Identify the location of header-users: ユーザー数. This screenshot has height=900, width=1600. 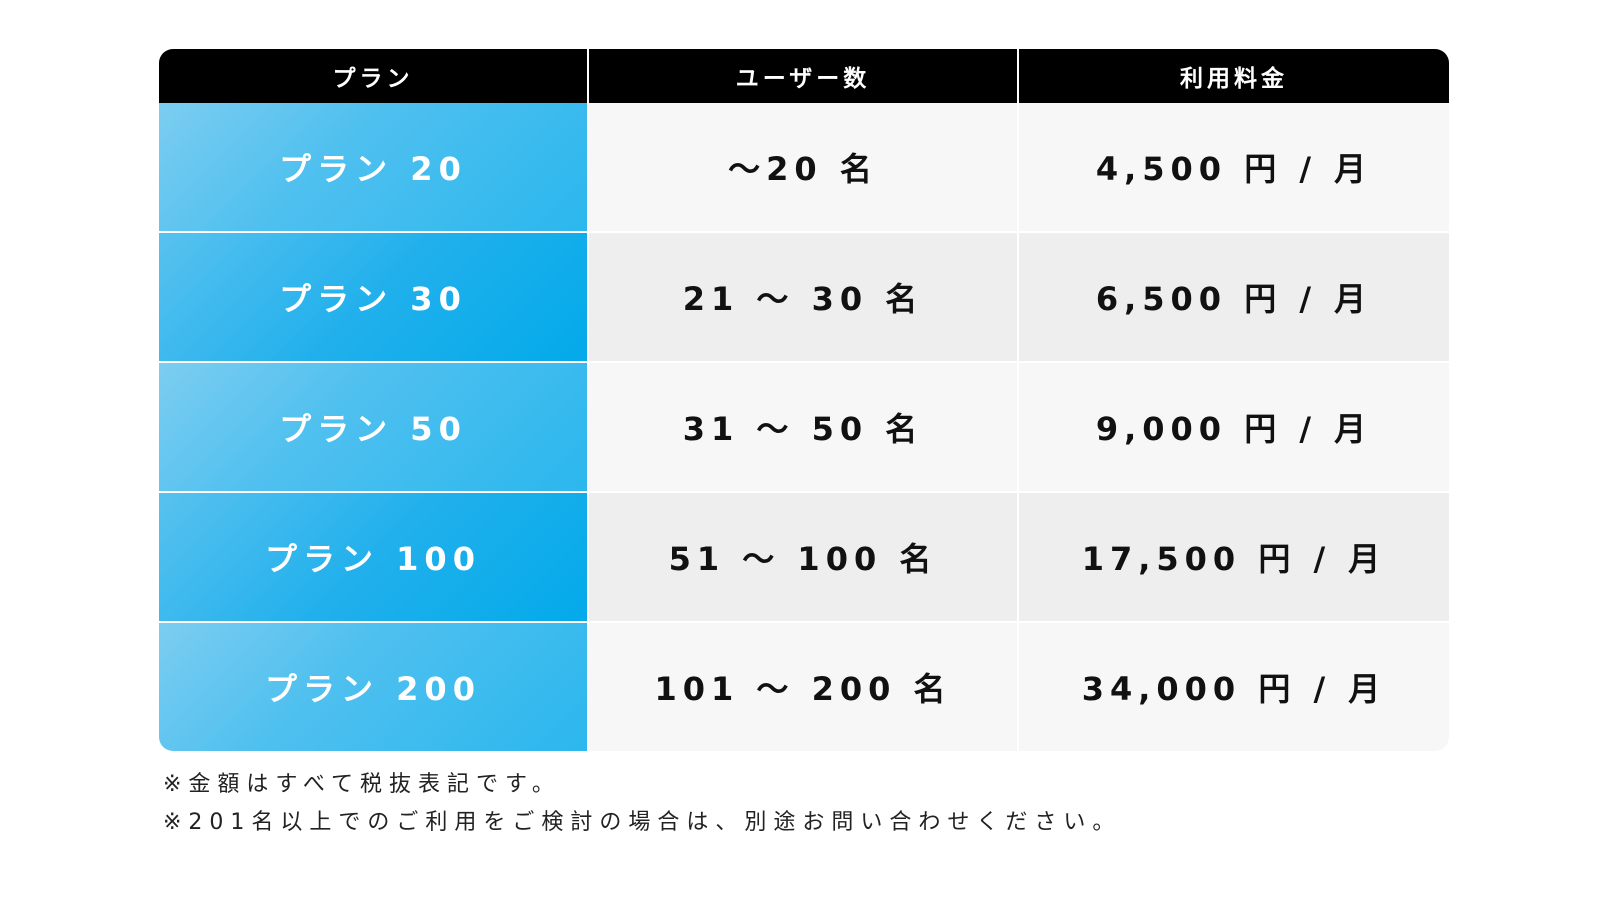
(803, 76).